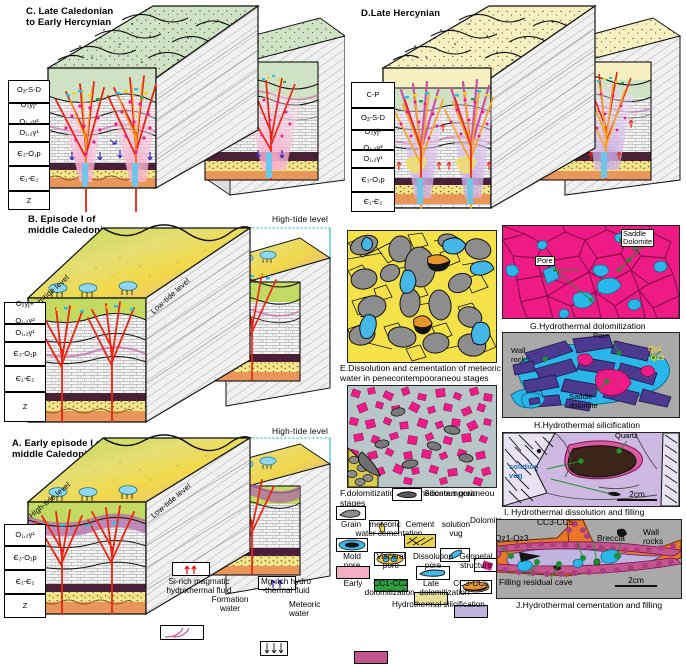 This screenshot has height=664, width=686. What do you see at coordinates (656, 353) in the screenshot?
I see `panel-H-label-qz: Qz1 -Qz3` at bounding box center [656, 353].